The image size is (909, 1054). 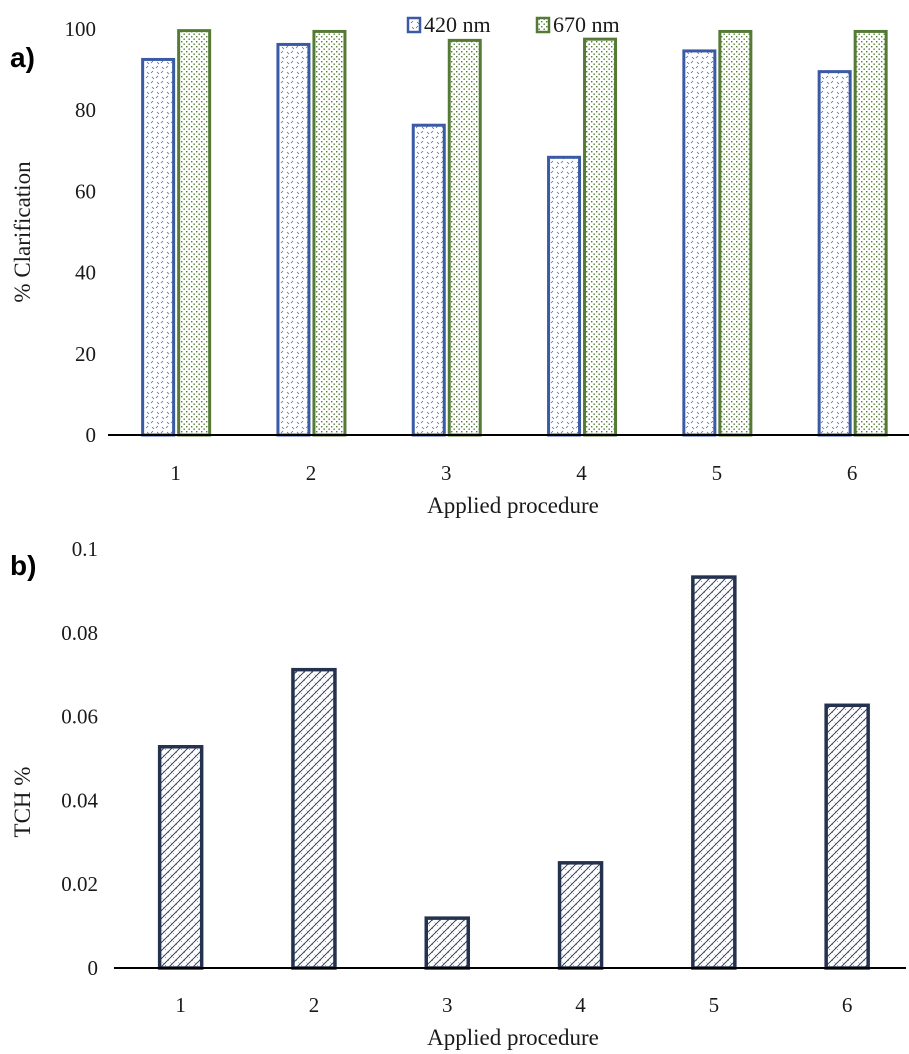 I want to click on panel-a-y-tick-label: 100, so click(x=81, y=29).